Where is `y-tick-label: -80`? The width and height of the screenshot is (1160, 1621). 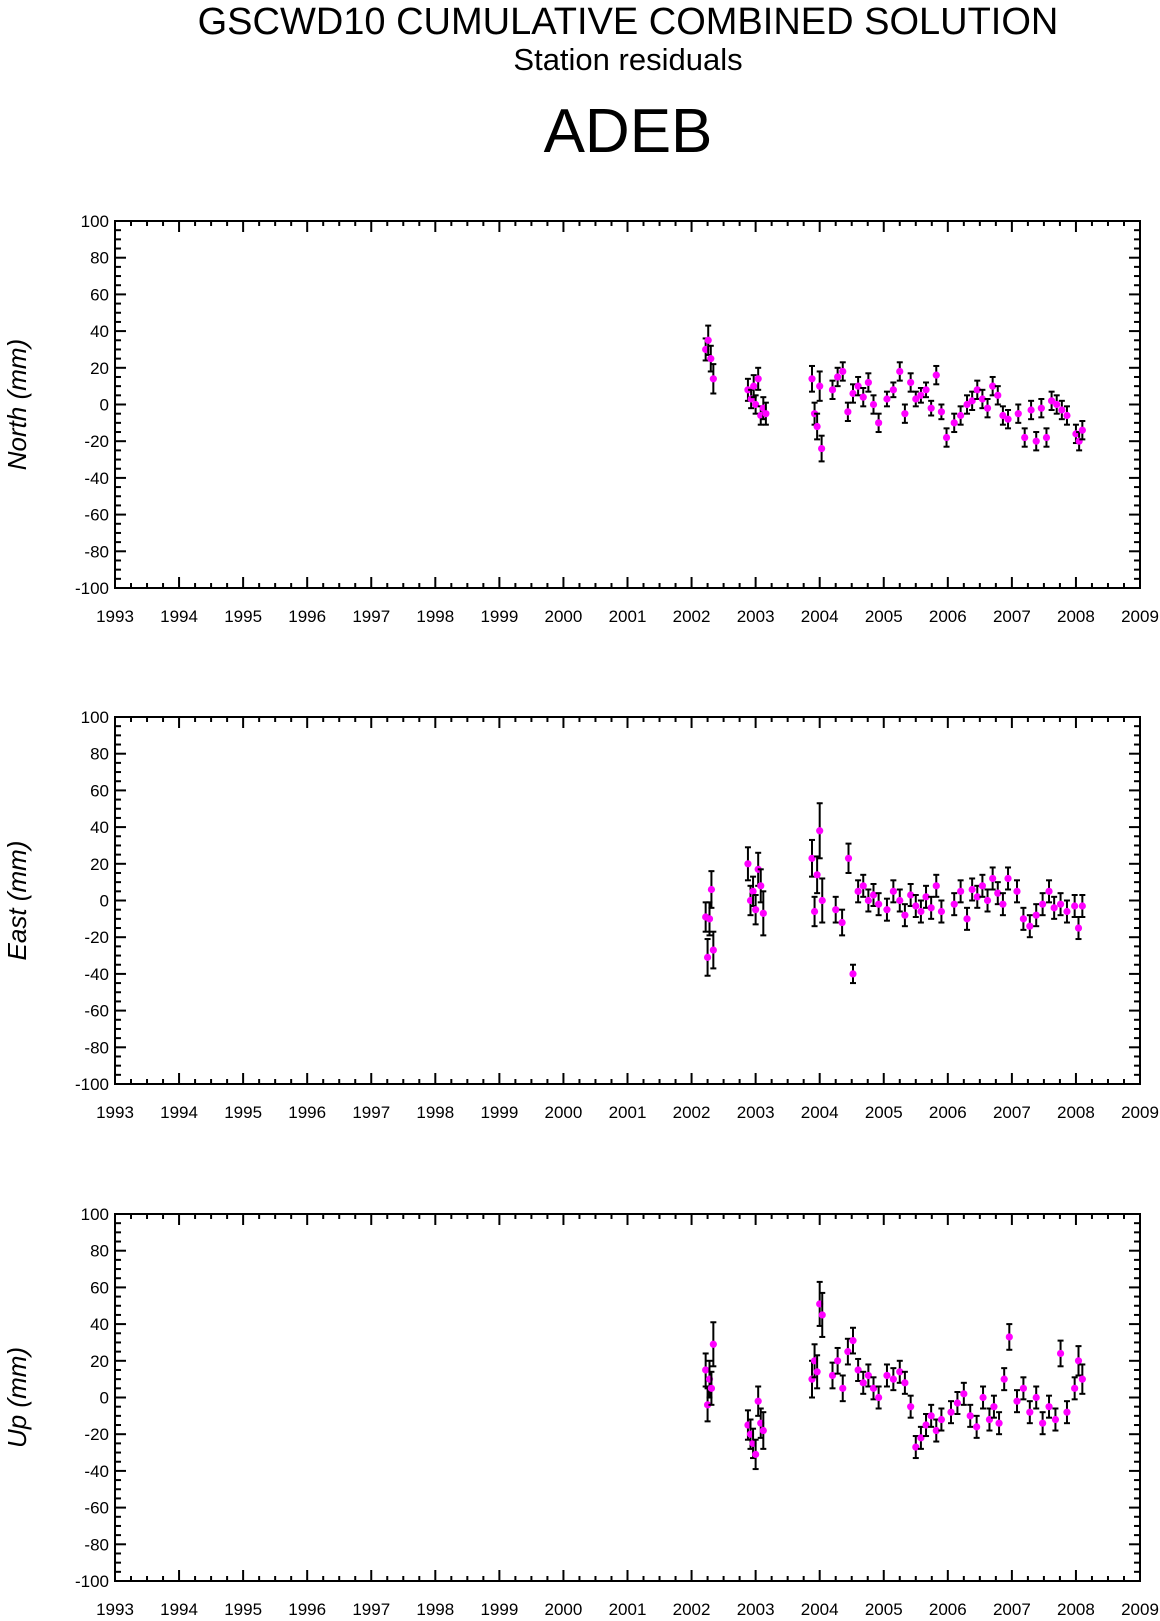
y-tick-label: -80 is located at coordinates (96, 1544).